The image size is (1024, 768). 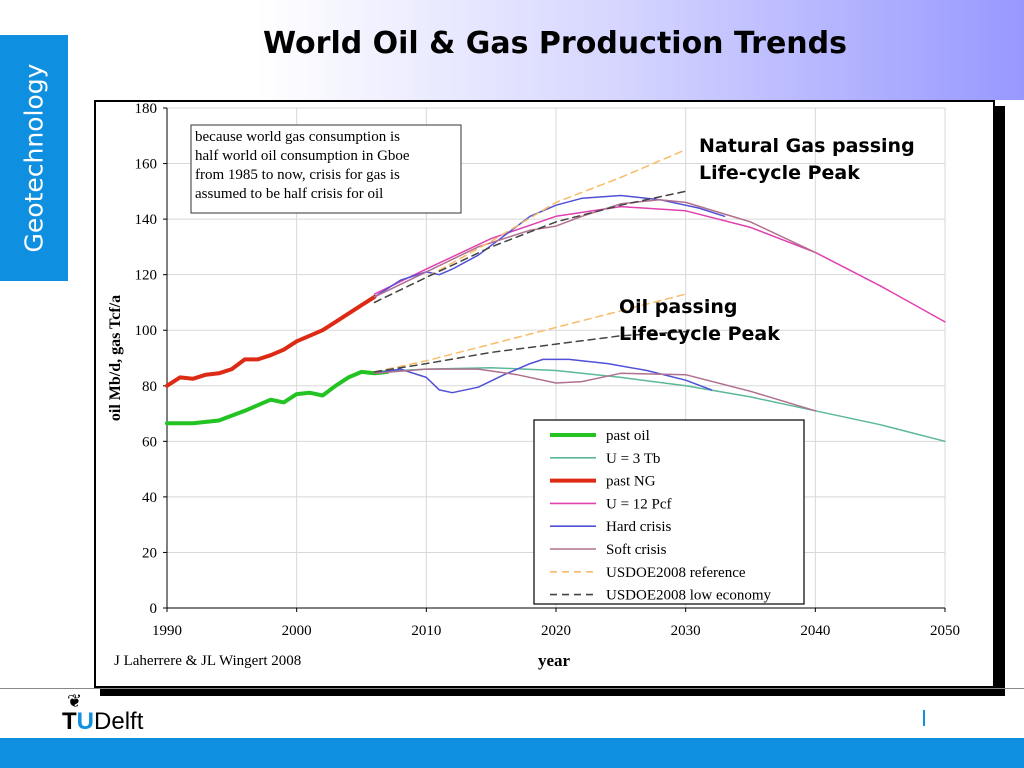 What do you see at coordinates (297, 175) in the screenshot?
I see `note-line: from 1985 to now, crisis for gas is` at bounding box center [297, 175].